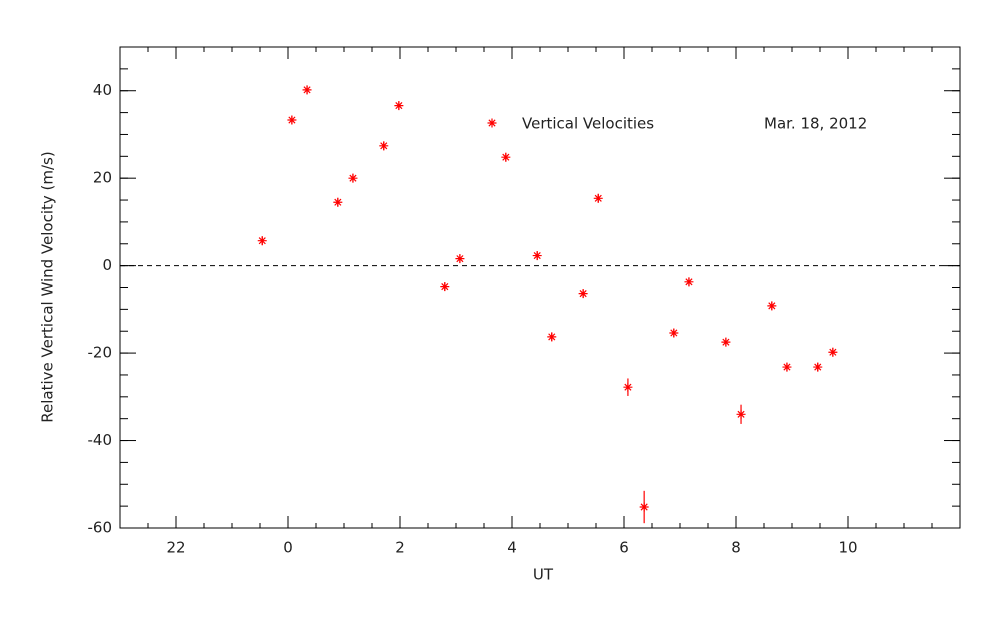 This screenshot has height=625, width=1000. What do you see at coordinates (100, 528) in the screenshot?
I see `y-tick-label: -60` at bounding box center [100, 528].